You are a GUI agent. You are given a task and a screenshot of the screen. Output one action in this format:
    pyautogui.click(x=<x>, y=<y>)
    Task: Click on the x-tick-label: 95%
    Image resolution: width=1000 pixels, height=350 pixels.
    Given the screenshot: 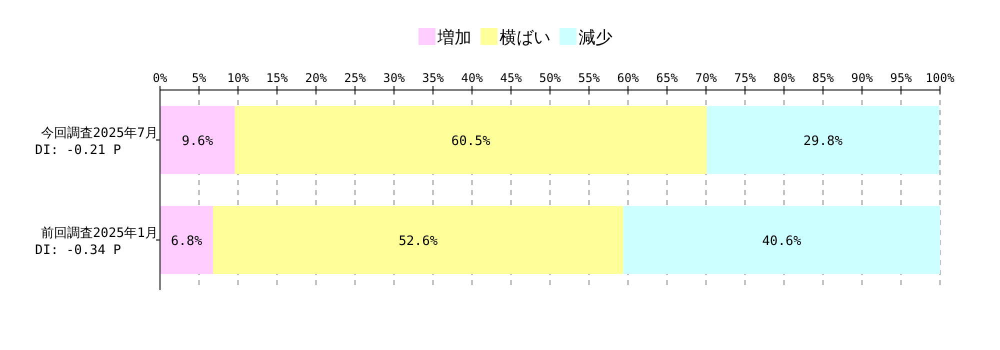 What is the action you would take?
    pyautogui.click(x=901, y=78)
    